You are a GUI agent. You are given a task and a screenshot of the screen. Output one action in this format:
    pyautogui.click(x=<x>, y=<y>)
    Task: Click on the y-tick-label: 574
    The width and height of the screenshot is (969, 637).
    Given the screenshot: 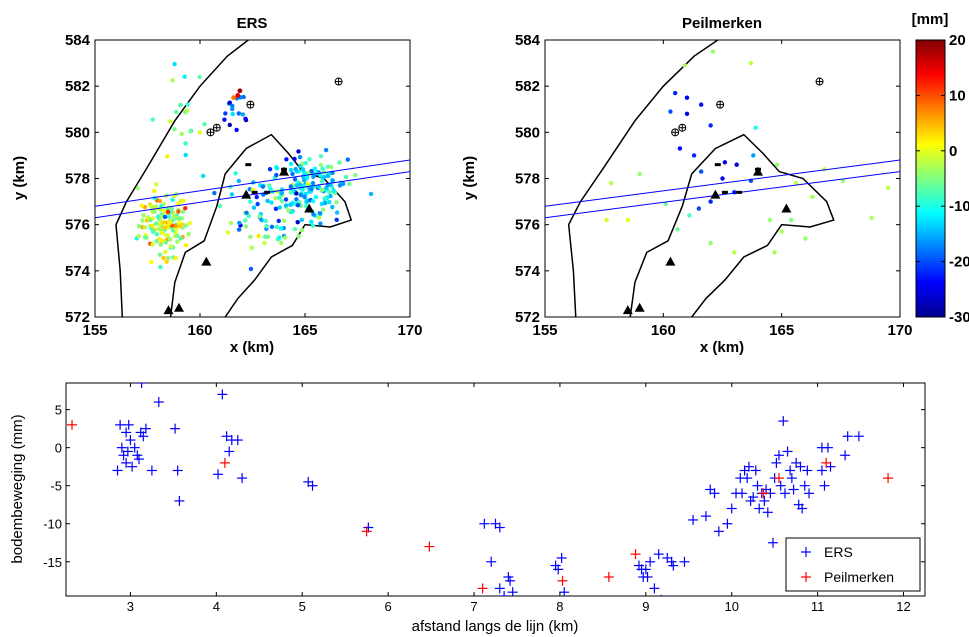 What is the action you would take?
    pyautogui.click(x=528, y=271)
    